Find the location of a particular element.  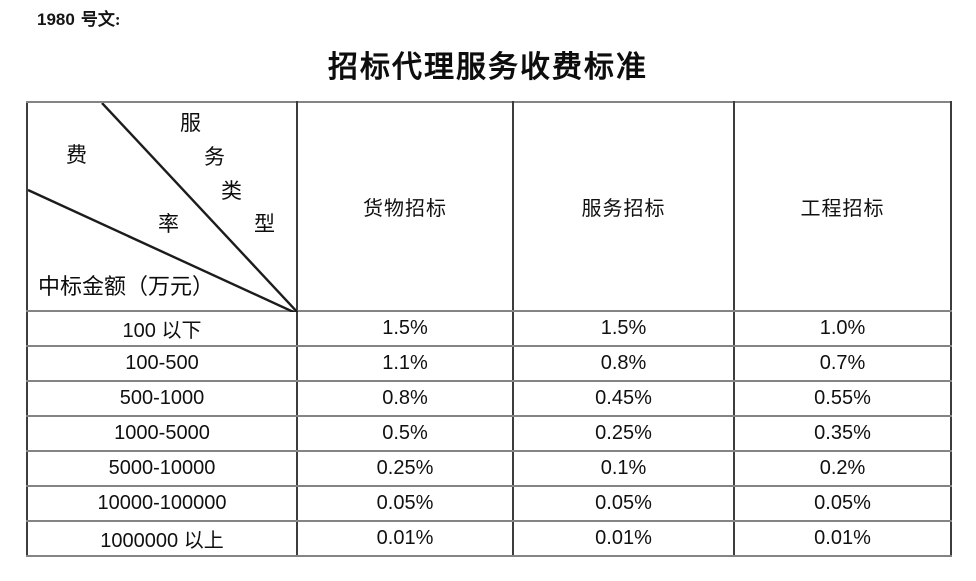

diagonal-lines is located at coordinates (163, 207).